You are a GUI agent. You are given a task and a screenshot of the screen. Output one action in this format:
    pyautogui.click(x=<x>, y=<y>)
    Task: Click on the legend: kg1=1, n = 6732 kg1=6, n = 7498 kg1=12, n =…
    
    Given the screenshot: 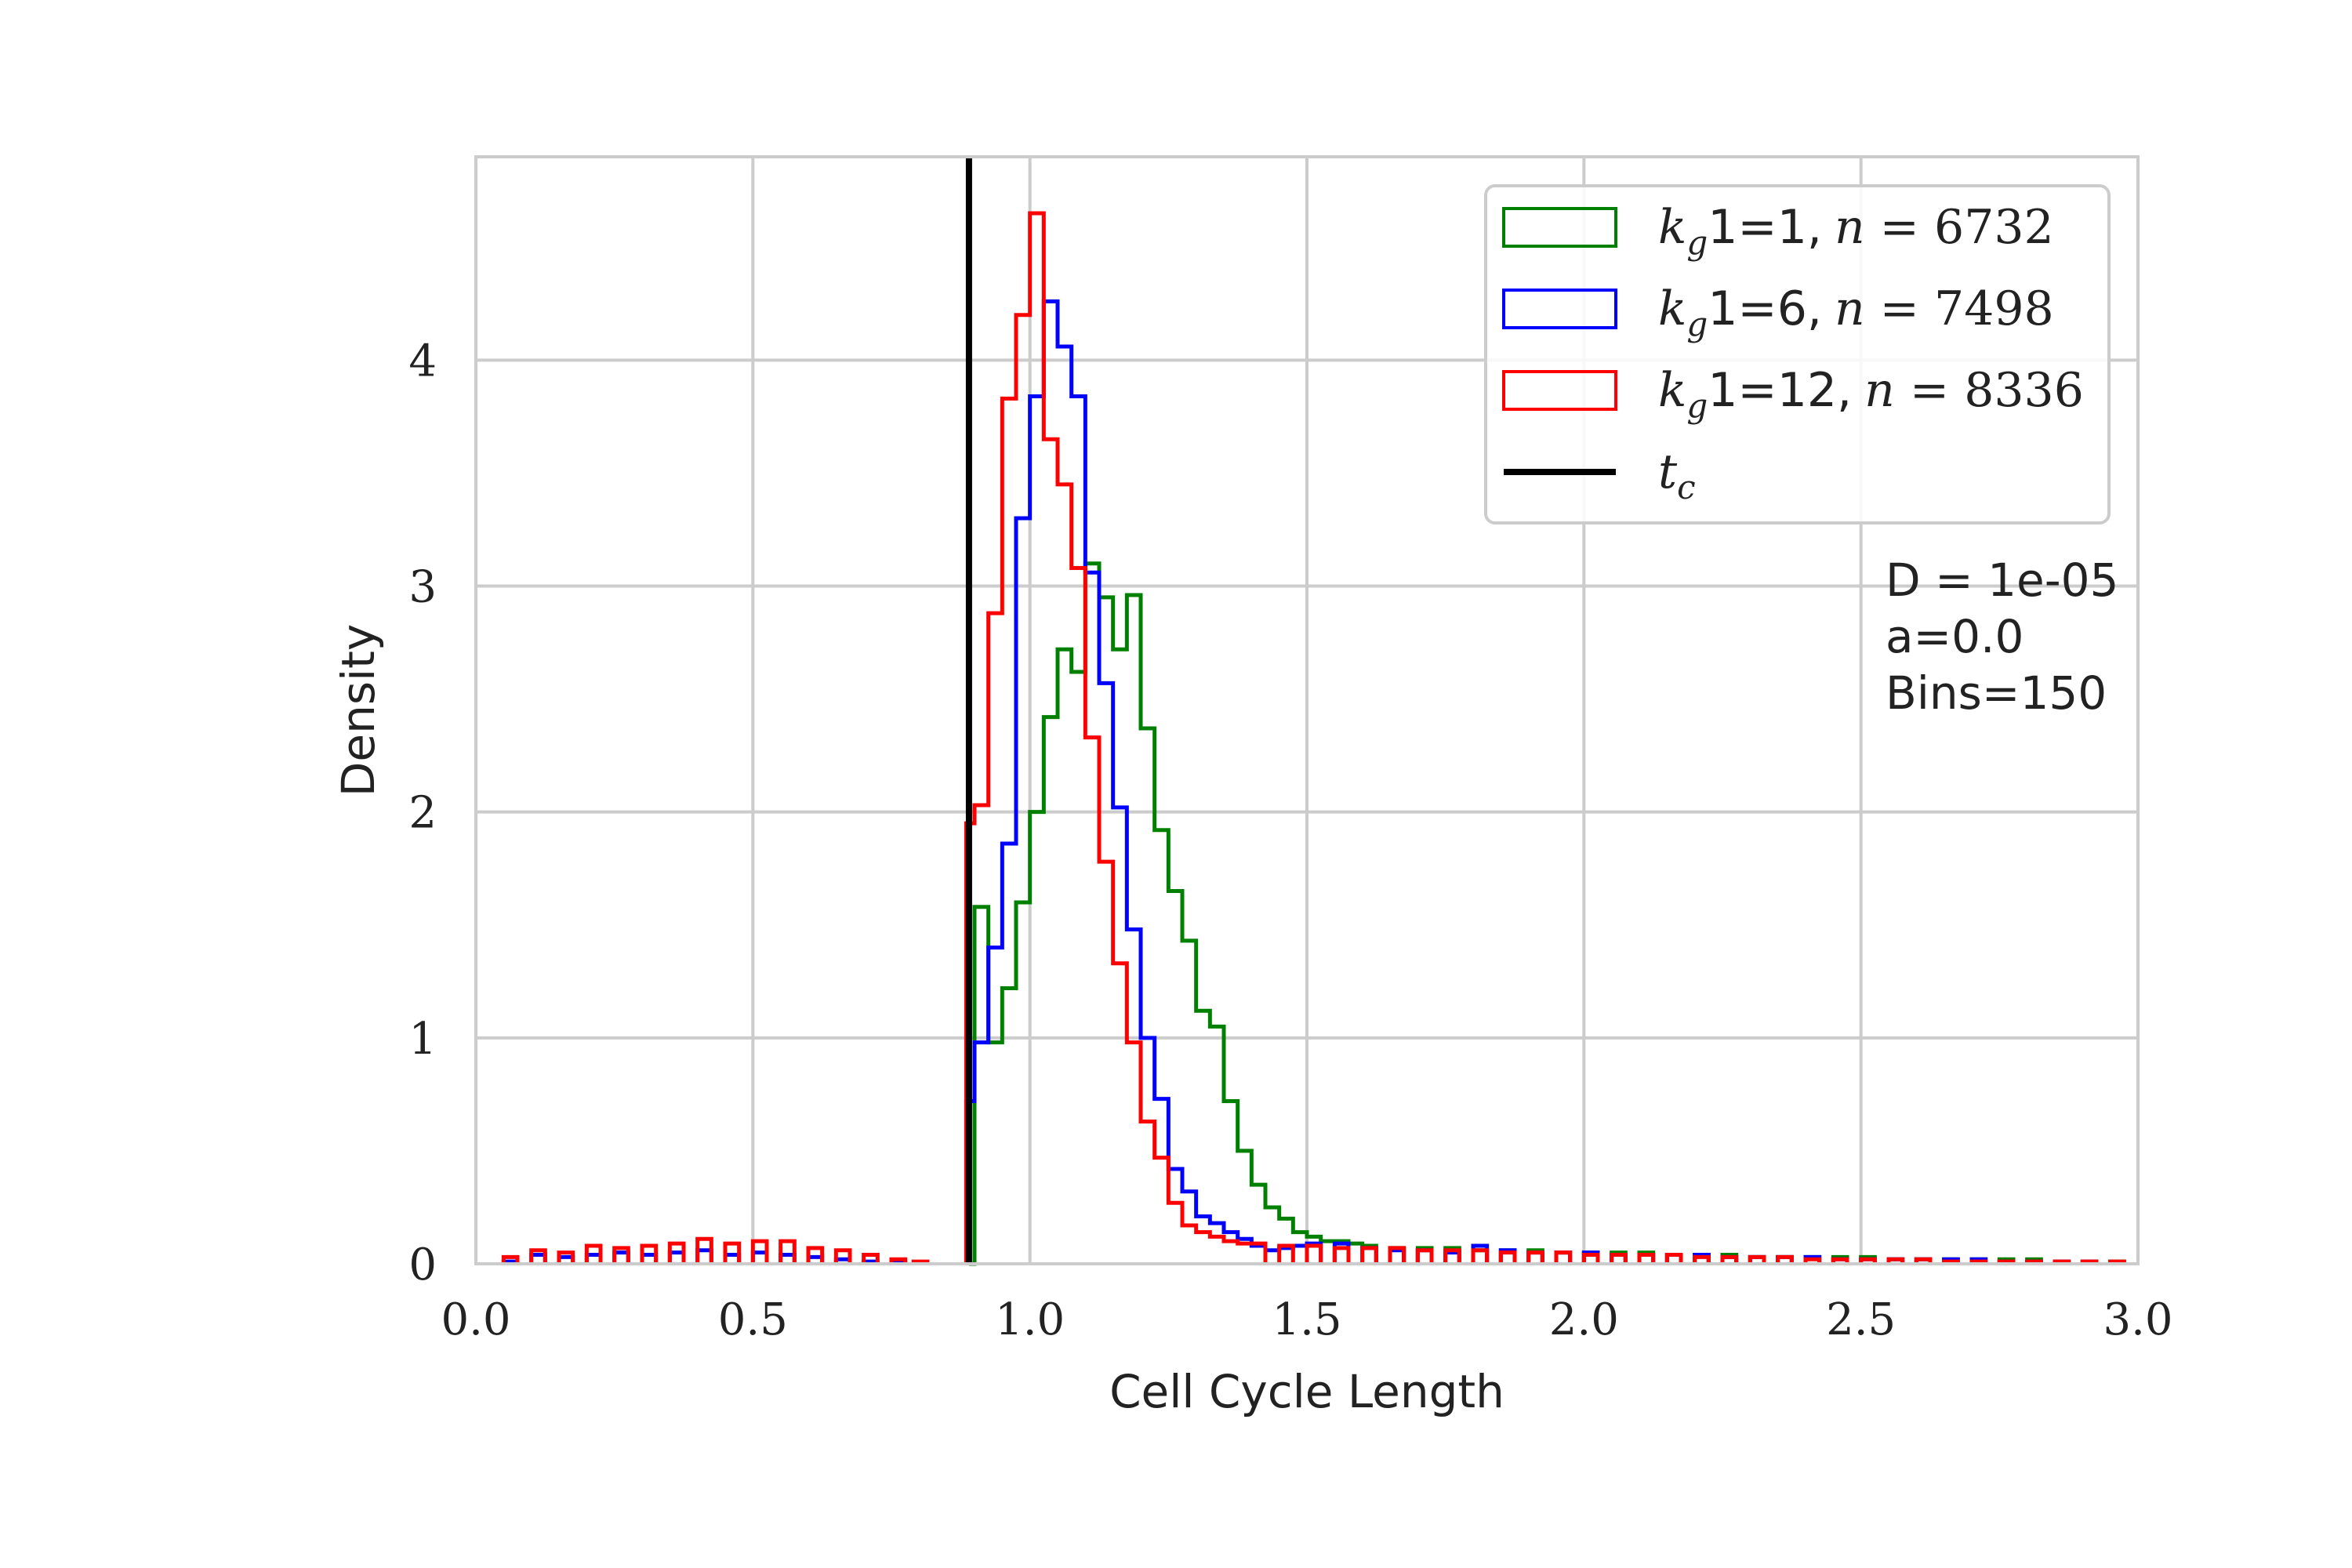 What is the action you would take?
    pyautogui.click(x=1797, y=354)
    